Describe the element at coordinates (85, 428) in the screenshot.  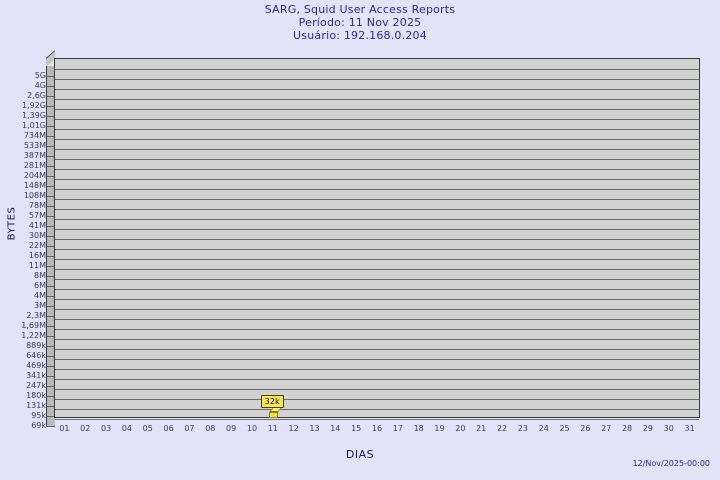
I see `x-axis-tick-label: 02` at that location.